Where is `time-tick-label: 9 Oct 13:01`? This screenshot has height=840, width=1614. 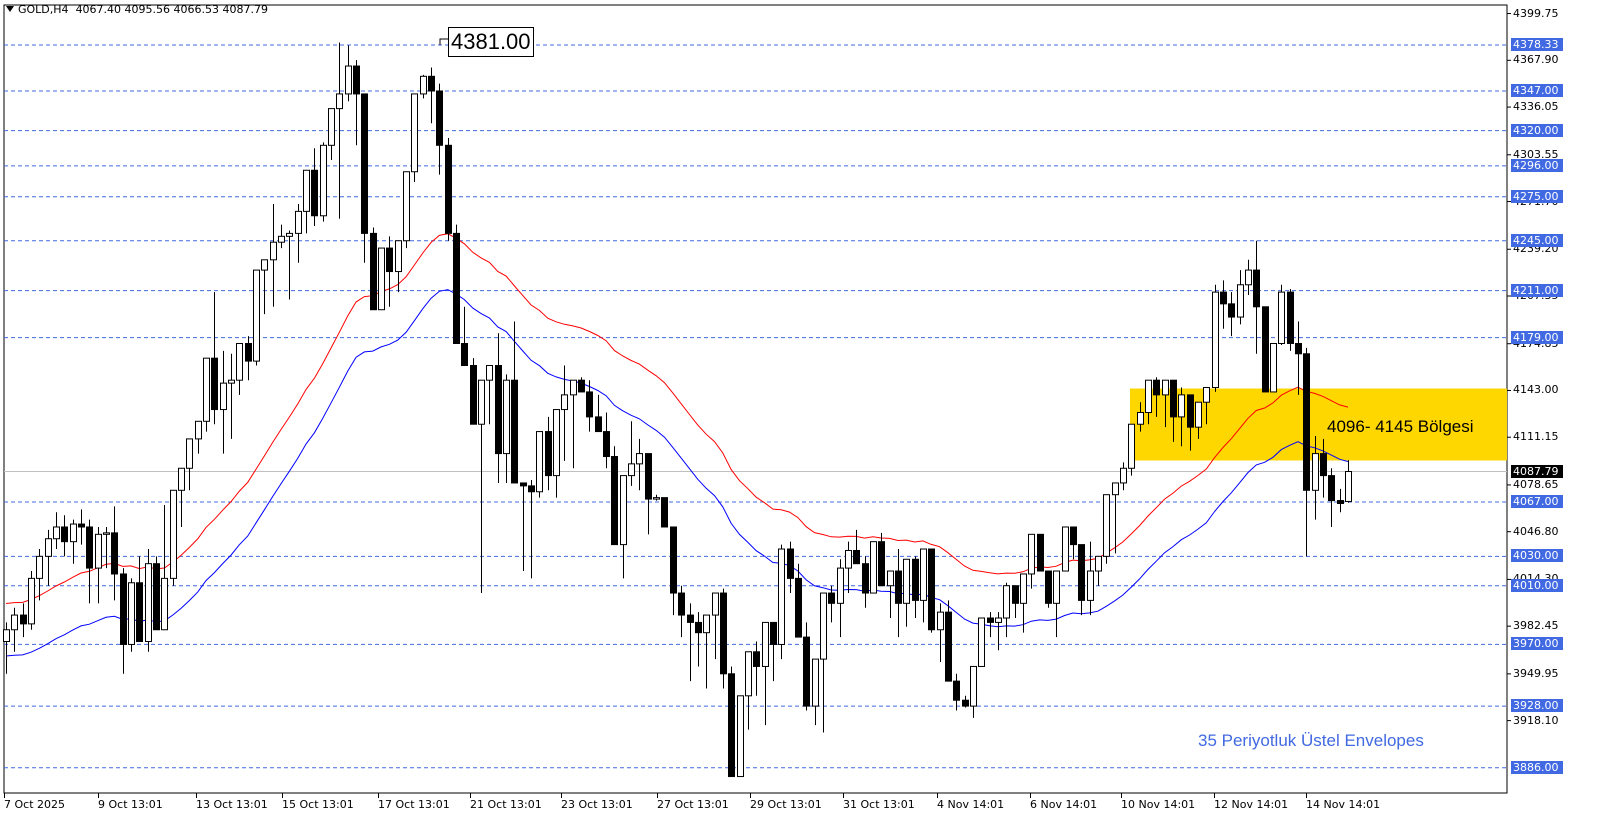
time-tick-label: 9 Oct 13:01 is located at coordinates (130, 804).